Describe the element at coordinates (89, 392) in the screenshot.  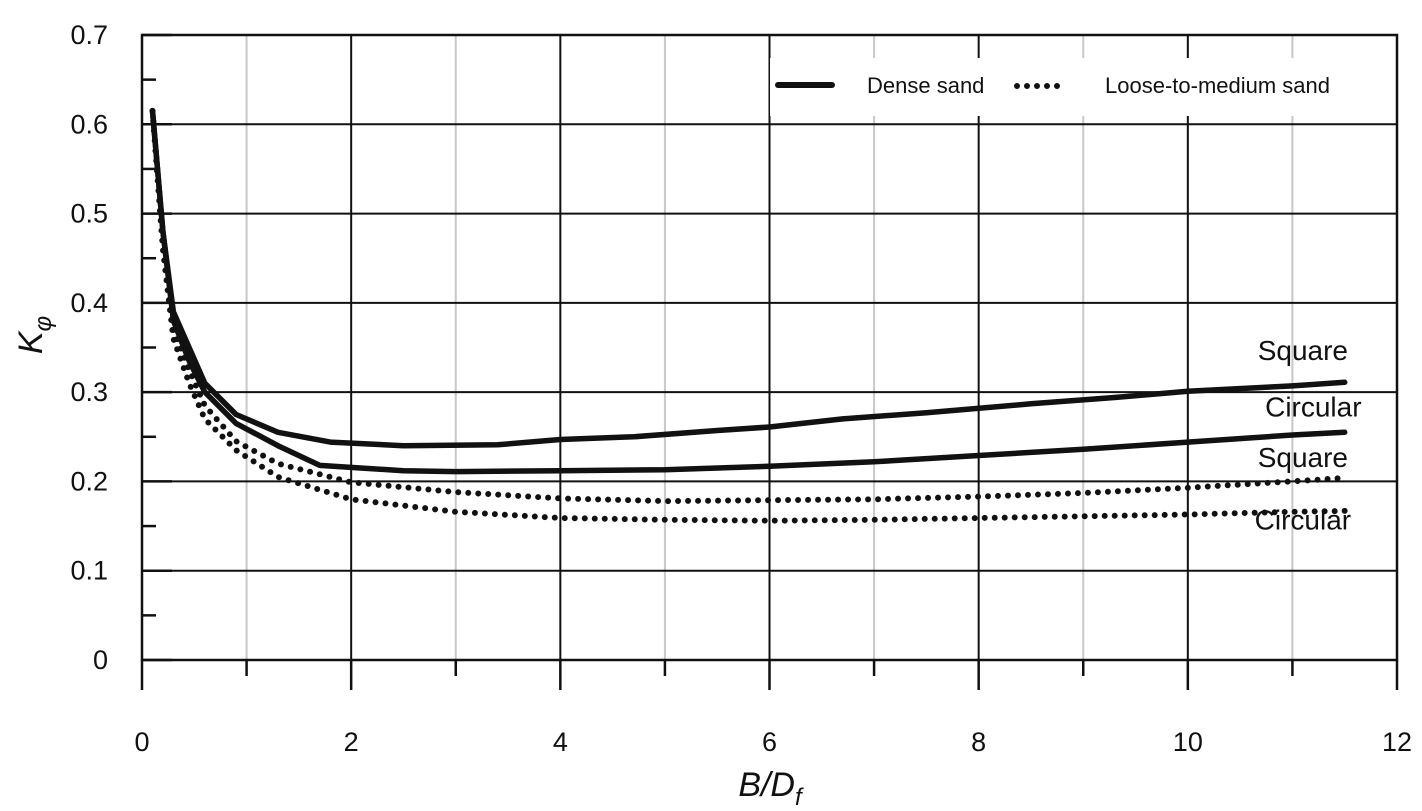
I see `y-tick-label: 0.3` at that location.